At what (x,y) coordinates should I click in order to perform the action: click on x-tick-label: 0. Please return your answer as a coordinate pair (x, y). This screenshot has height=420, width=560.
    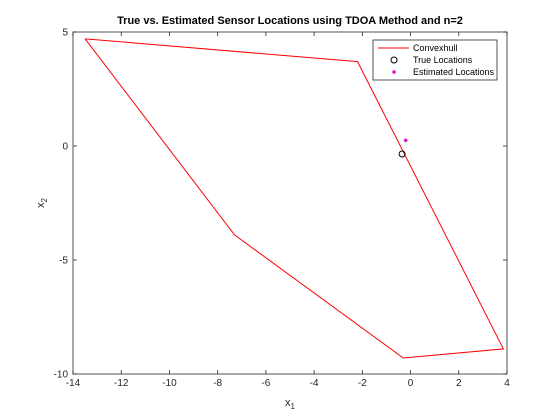
    Looking at the image, I should click on (411, 383).